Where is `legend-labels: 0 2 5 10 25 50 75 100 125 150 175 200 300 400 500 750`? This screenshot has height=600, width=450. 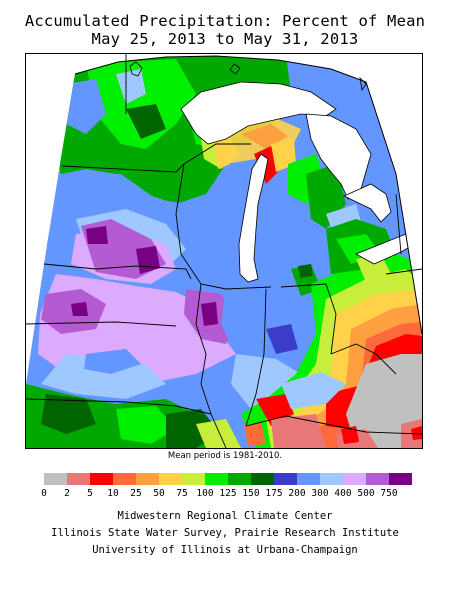
legend-labels: 0 2 5 10 25 50 75 100 125 150 175 200 300 400 500 750 is located at coordinates (225, 494).